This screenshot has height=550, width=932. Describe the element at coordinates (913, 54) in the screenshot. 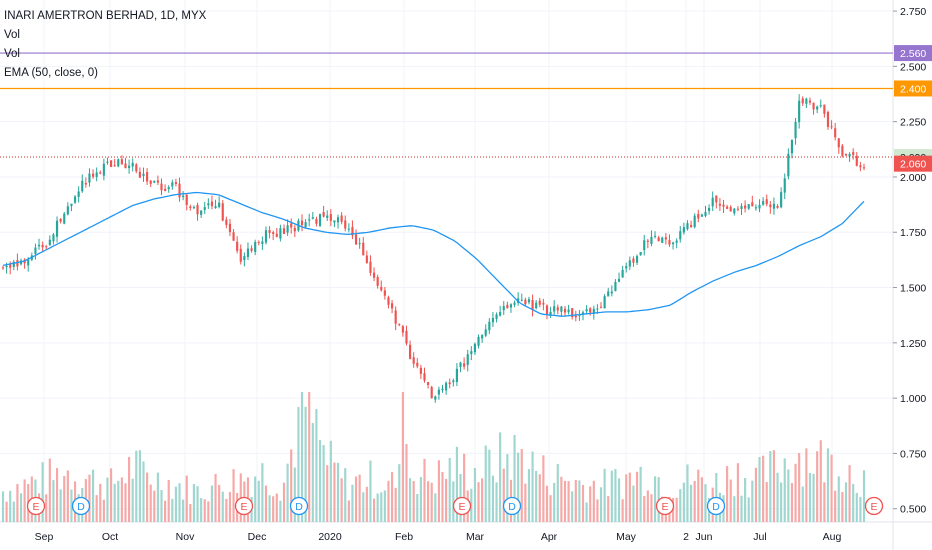

I see `price-tag-label: 2.560` at that location.